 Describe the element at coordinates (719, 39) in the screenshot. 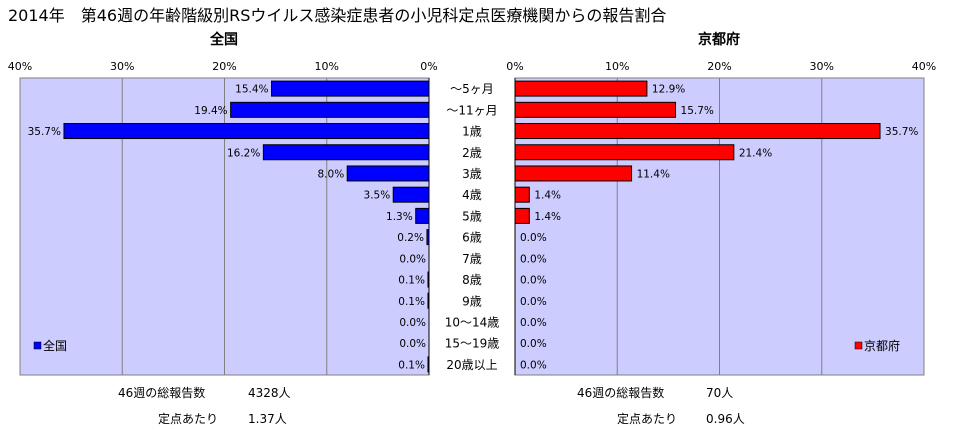

I see `right-panel-title: 京都府` at that location.